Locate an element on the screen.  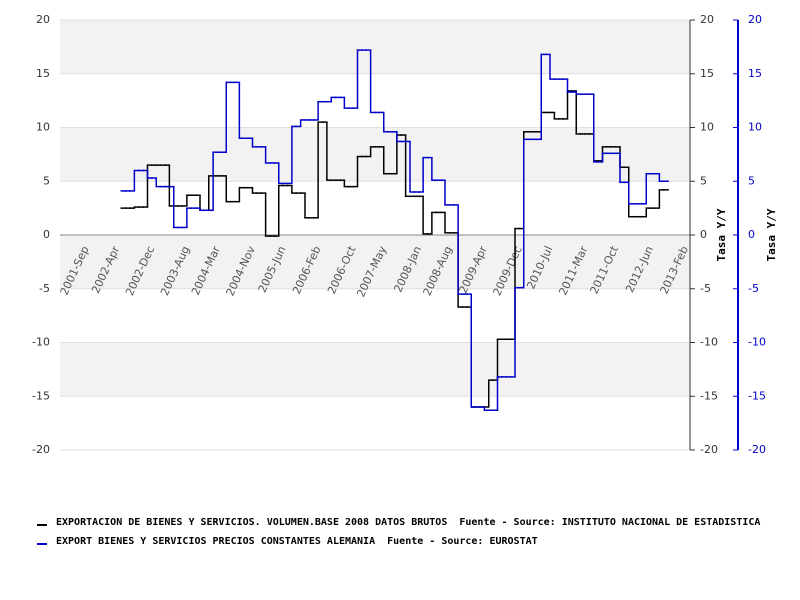
y2-tick-label: 5 is located at coordinates (751, 180).